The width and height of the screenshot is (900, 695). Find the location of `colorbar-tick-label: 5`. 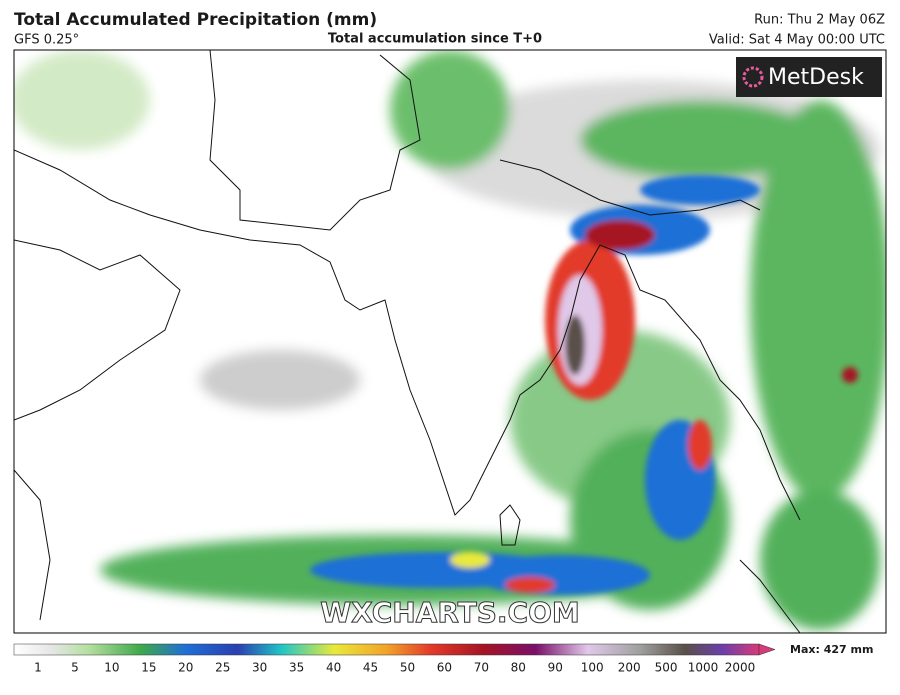

colorbar-tick-label: 5 is located at coordinates (75, 668).